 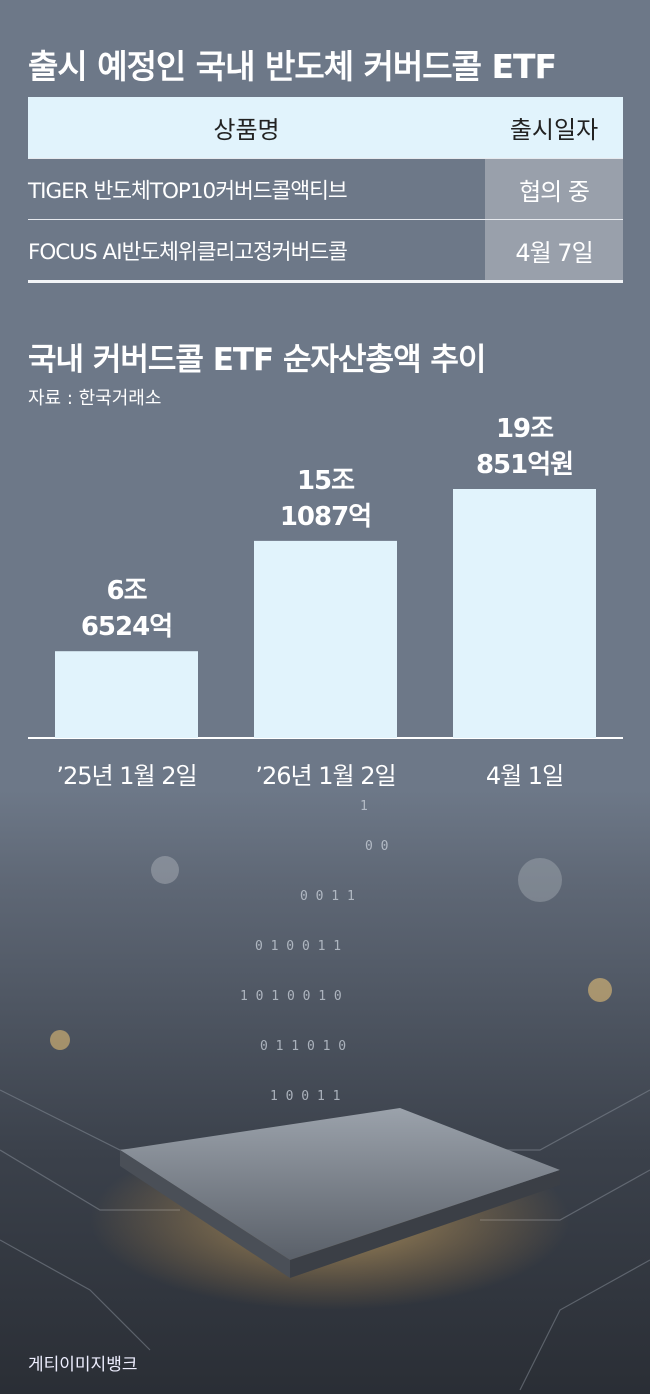 What do you see at coordinates (524, 465) in the screenshot?
I see `data-label: 851억원` at bounding box center [524, 465].